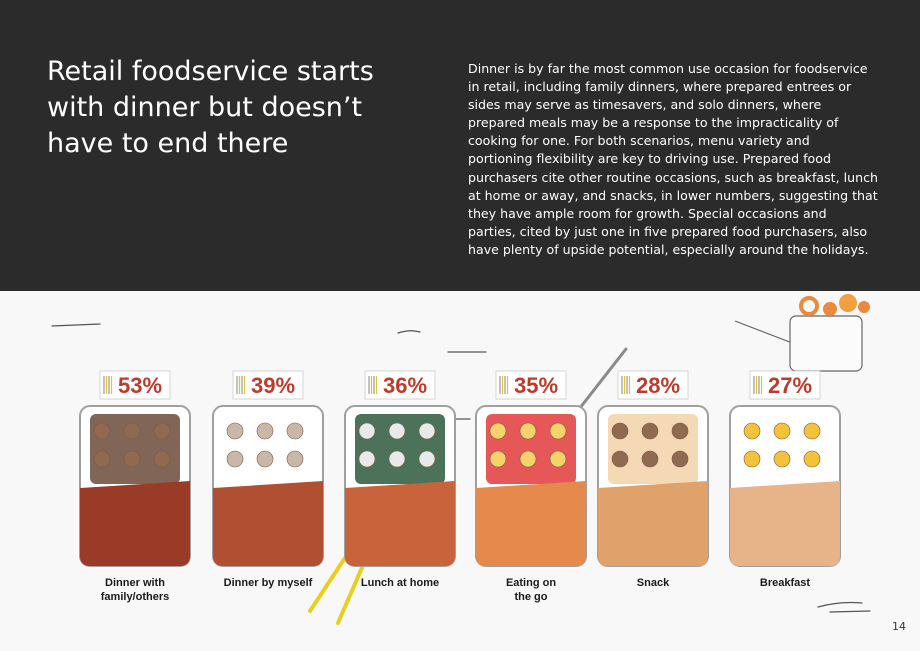 This screenshot has height=651, width=920. Describe the element at coordinates (135, 583) in the screenshot. I see `occasion-caption: Dinner with` at that location.